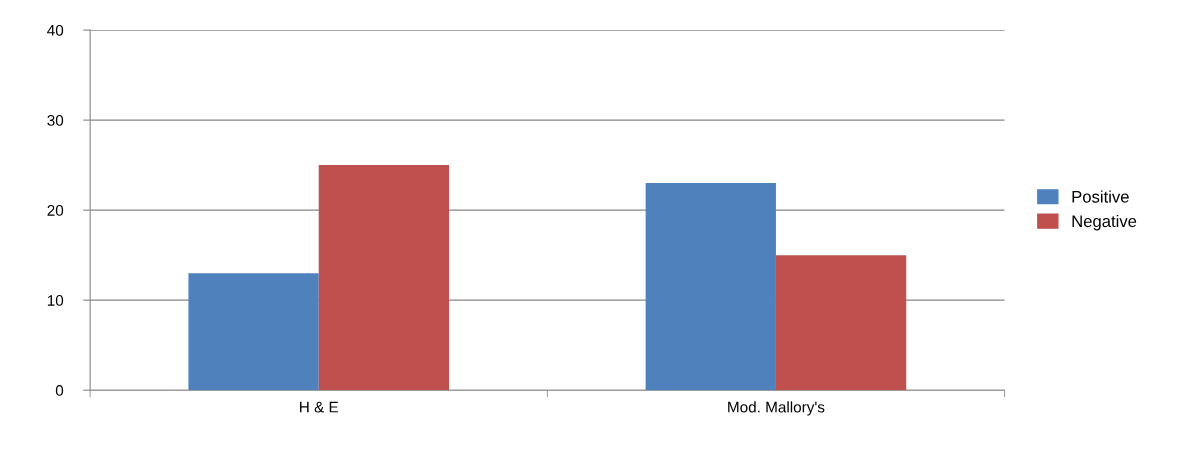 This screenshot has width=1186, height=449. Describe the element at coordinates (776, 408) in the screenshot. I see `x-tick-label: Mod. Mallory's` at that location.